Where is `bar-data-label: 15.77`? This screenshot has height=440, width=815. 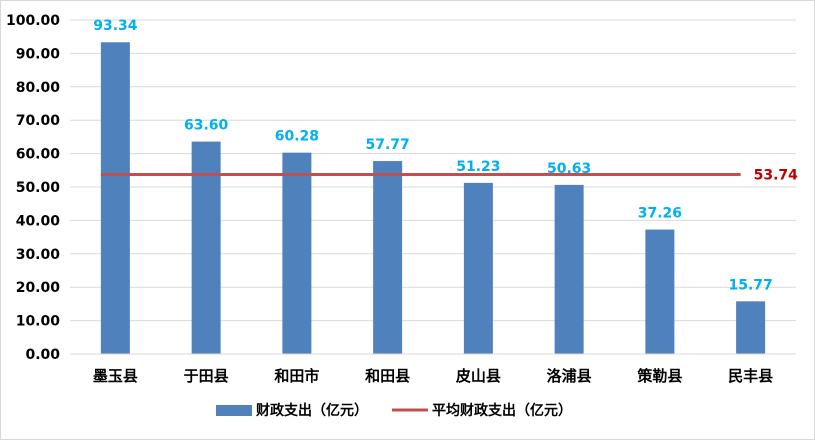 bar-data-label: 15.77 is located at coordinates (750, 285).